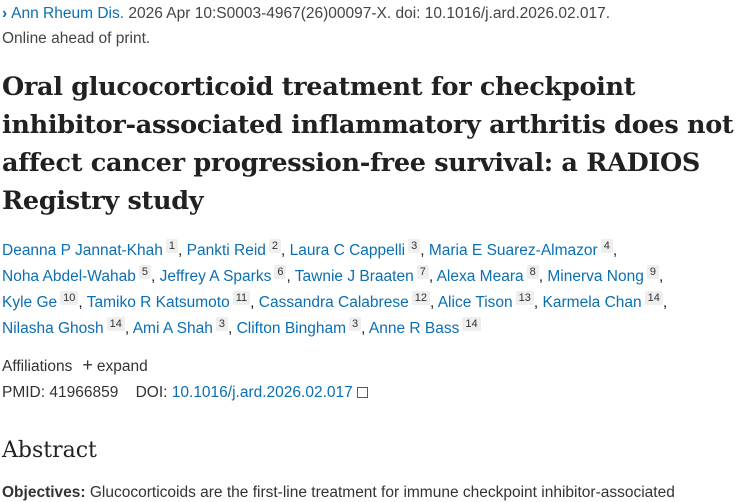  Describe the element at coordinates (158, 302) in the screenshot. I see `author-link: Tamiko R Katsumoto` at that location.